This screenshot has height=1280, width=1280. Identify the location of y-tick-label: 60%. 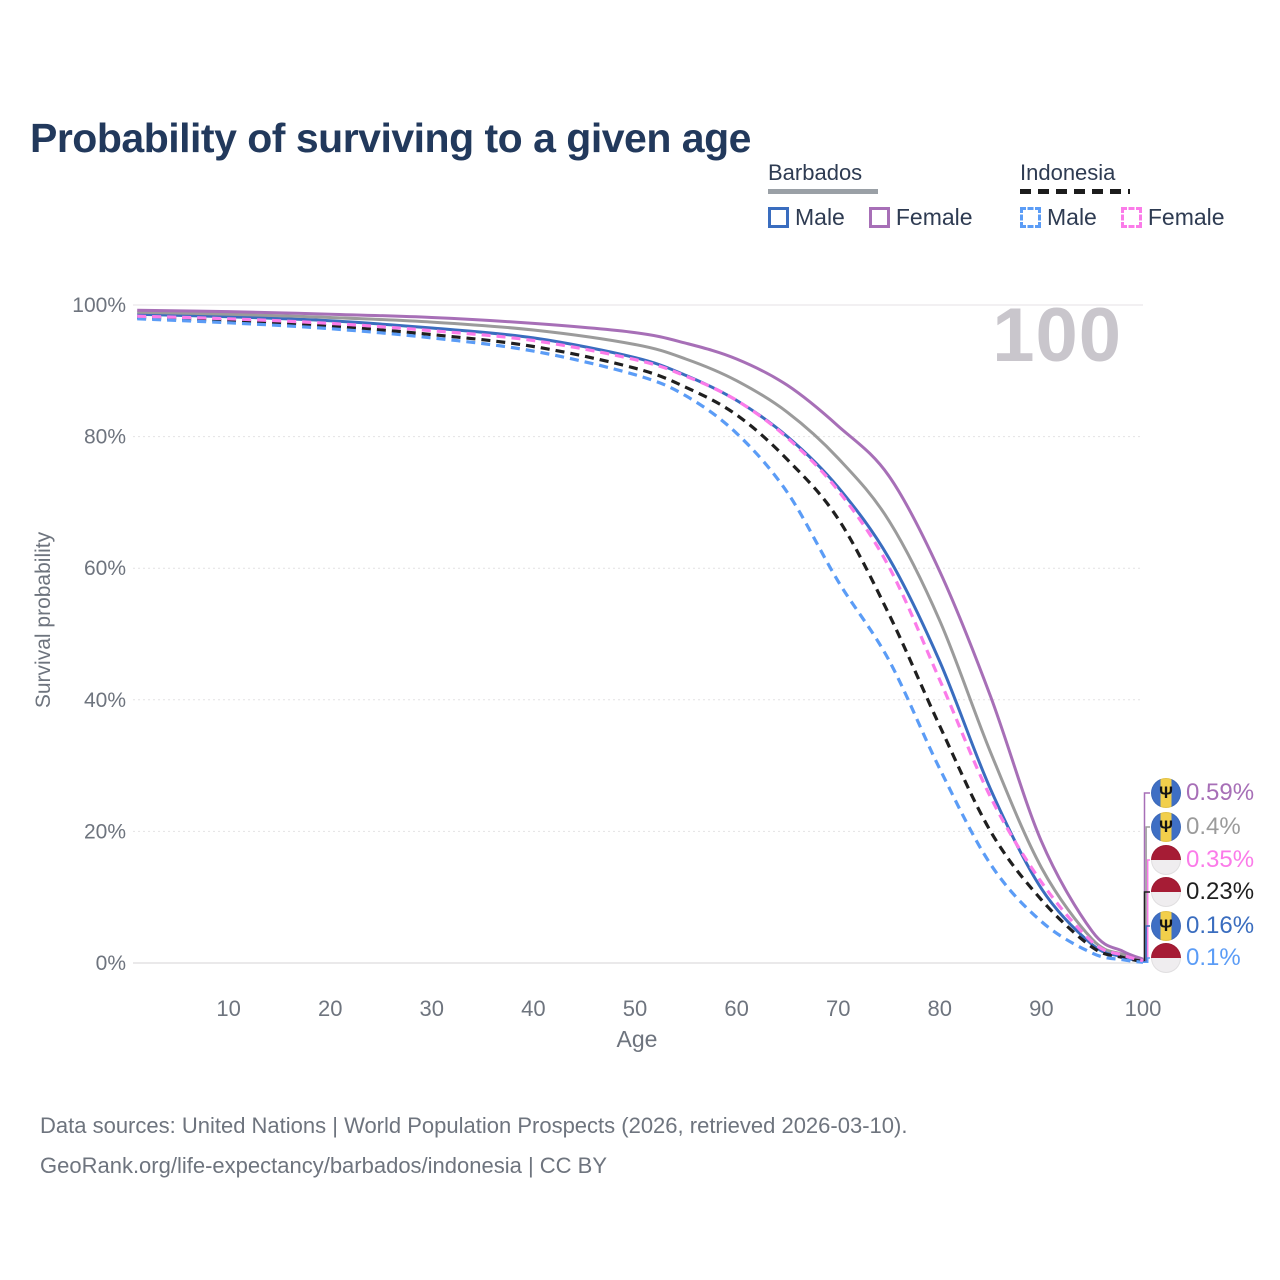
(105, 568).